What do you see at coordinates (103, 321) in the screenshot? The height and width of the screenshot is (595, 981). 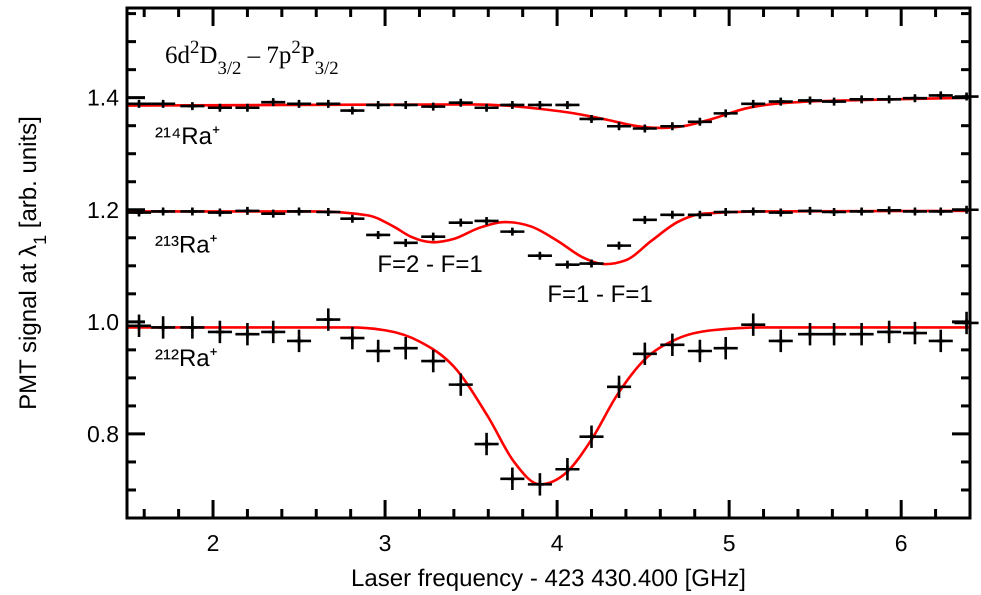 I see `y-tick-label: 1.0` at bounding box center [103, 321].